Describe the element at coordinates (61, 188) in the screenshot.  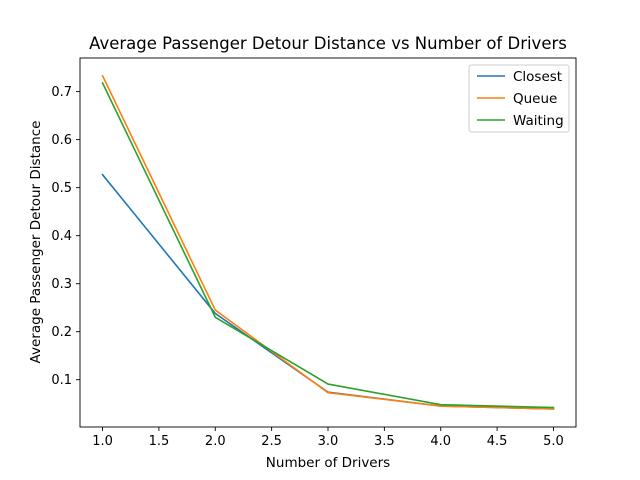
I see `y-tick-label: 0.5` at that location.